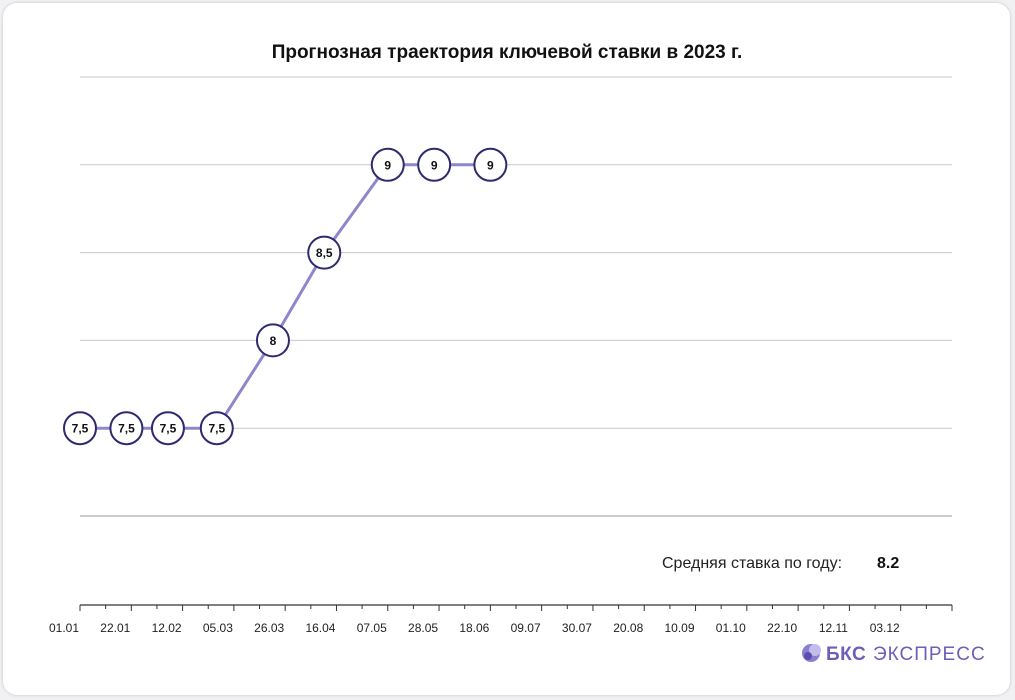 Image resolution: width=1015 pixels, height=700 pixels. Describe the element at coordinates (929, 654) in the screenshot. I see `brand-name-rest: ЭКСПРЕСС` at that location.